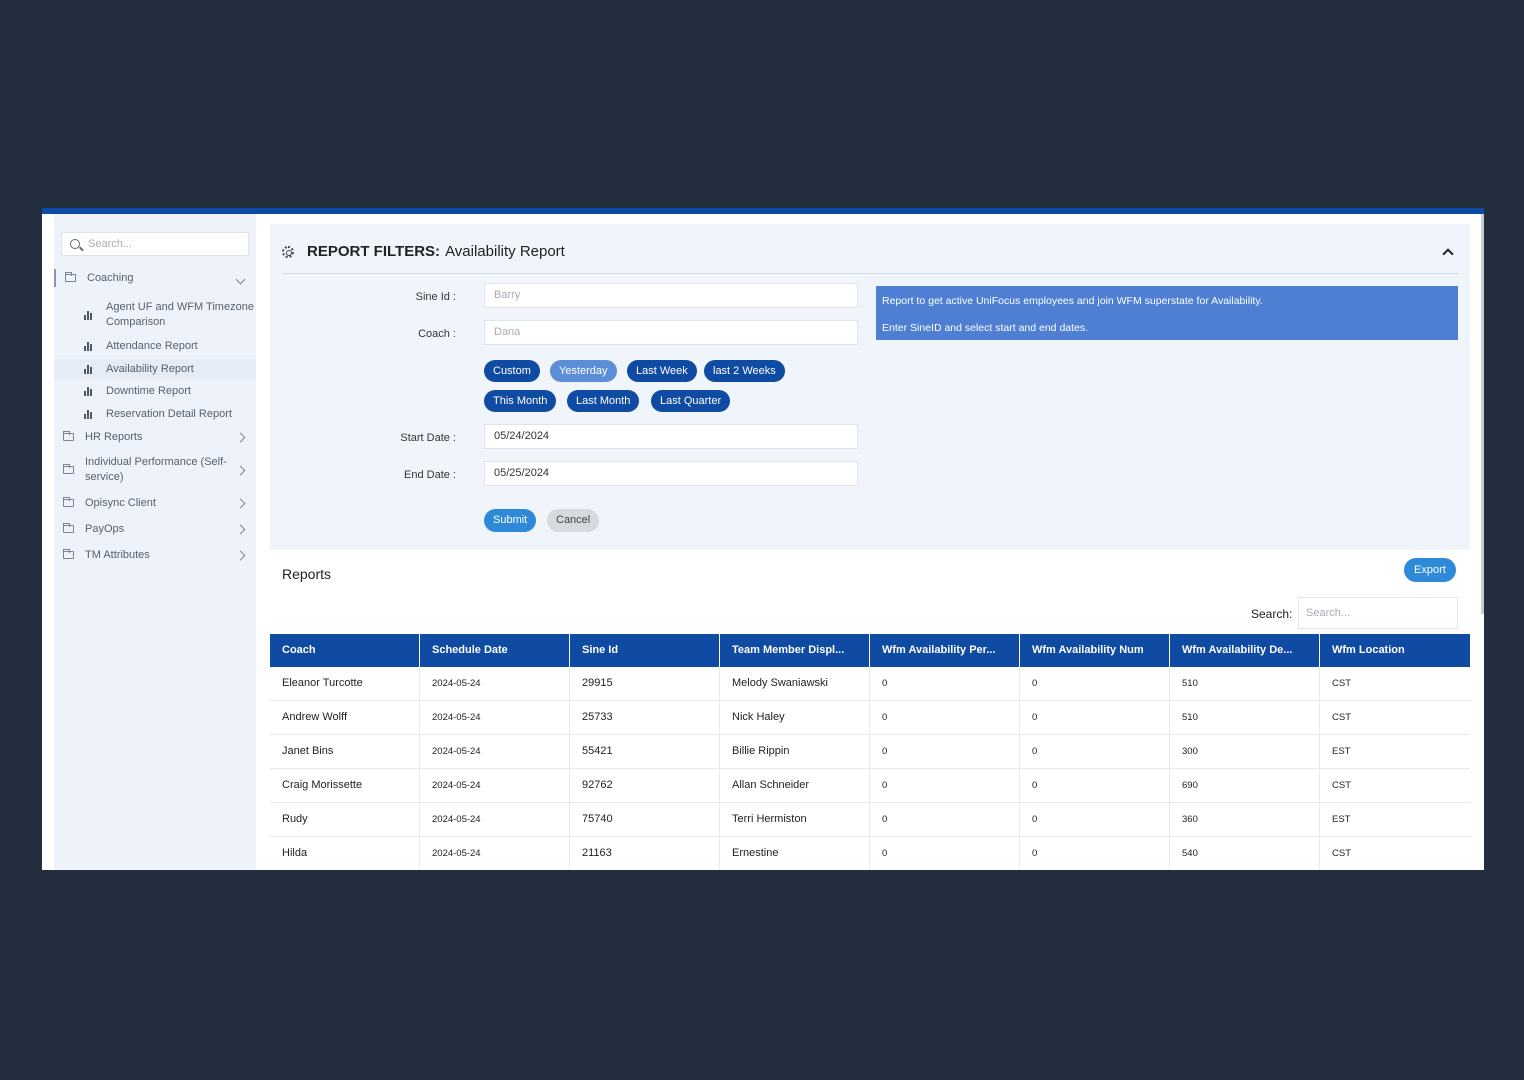 This screenshot has height=1080, width=1524. What do you see at coordinates (155, 315) in the screenshot?
I see `sidebar-item-agent-uf-wfm-timezone: Agent UF and WFM Timezone Comparison` at bounding box center [155, 315].